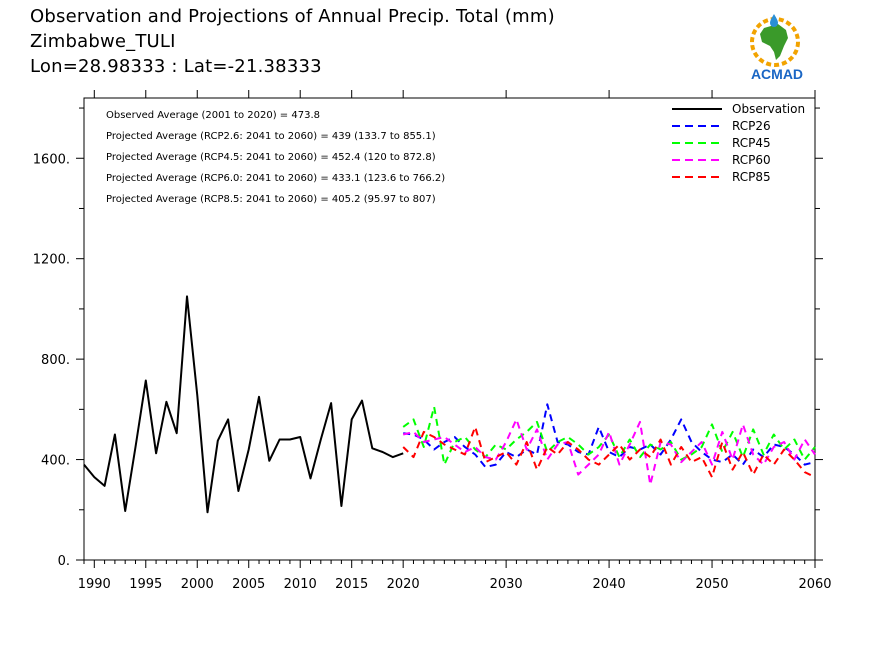 This screenshot has width=879, height=659. I want to click on x-tick-label: 2030, so click(506, 584).